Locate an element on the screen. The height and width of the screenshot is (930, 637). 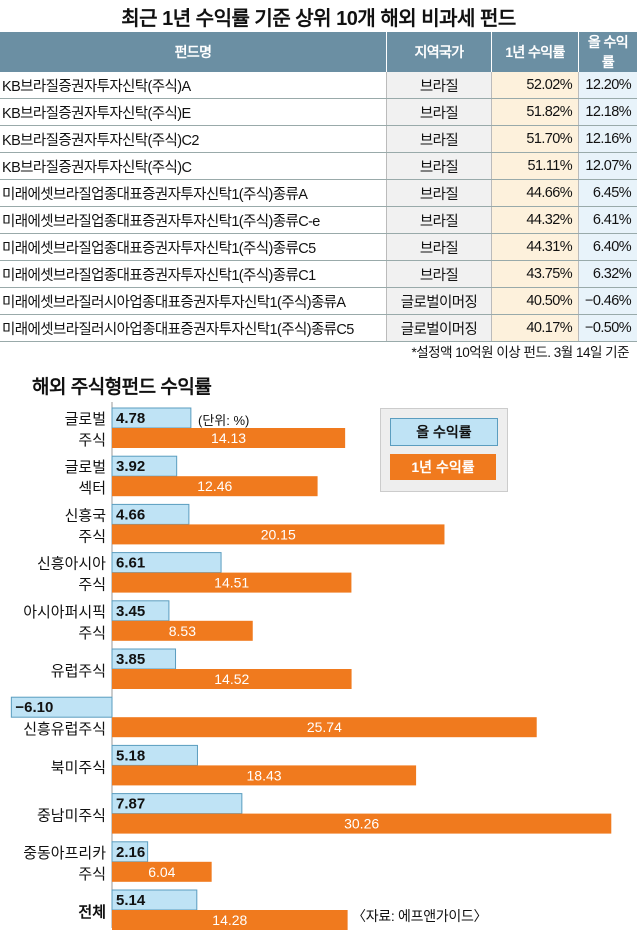
category-label: 유럽주식 is located at coordinates (78, 671).